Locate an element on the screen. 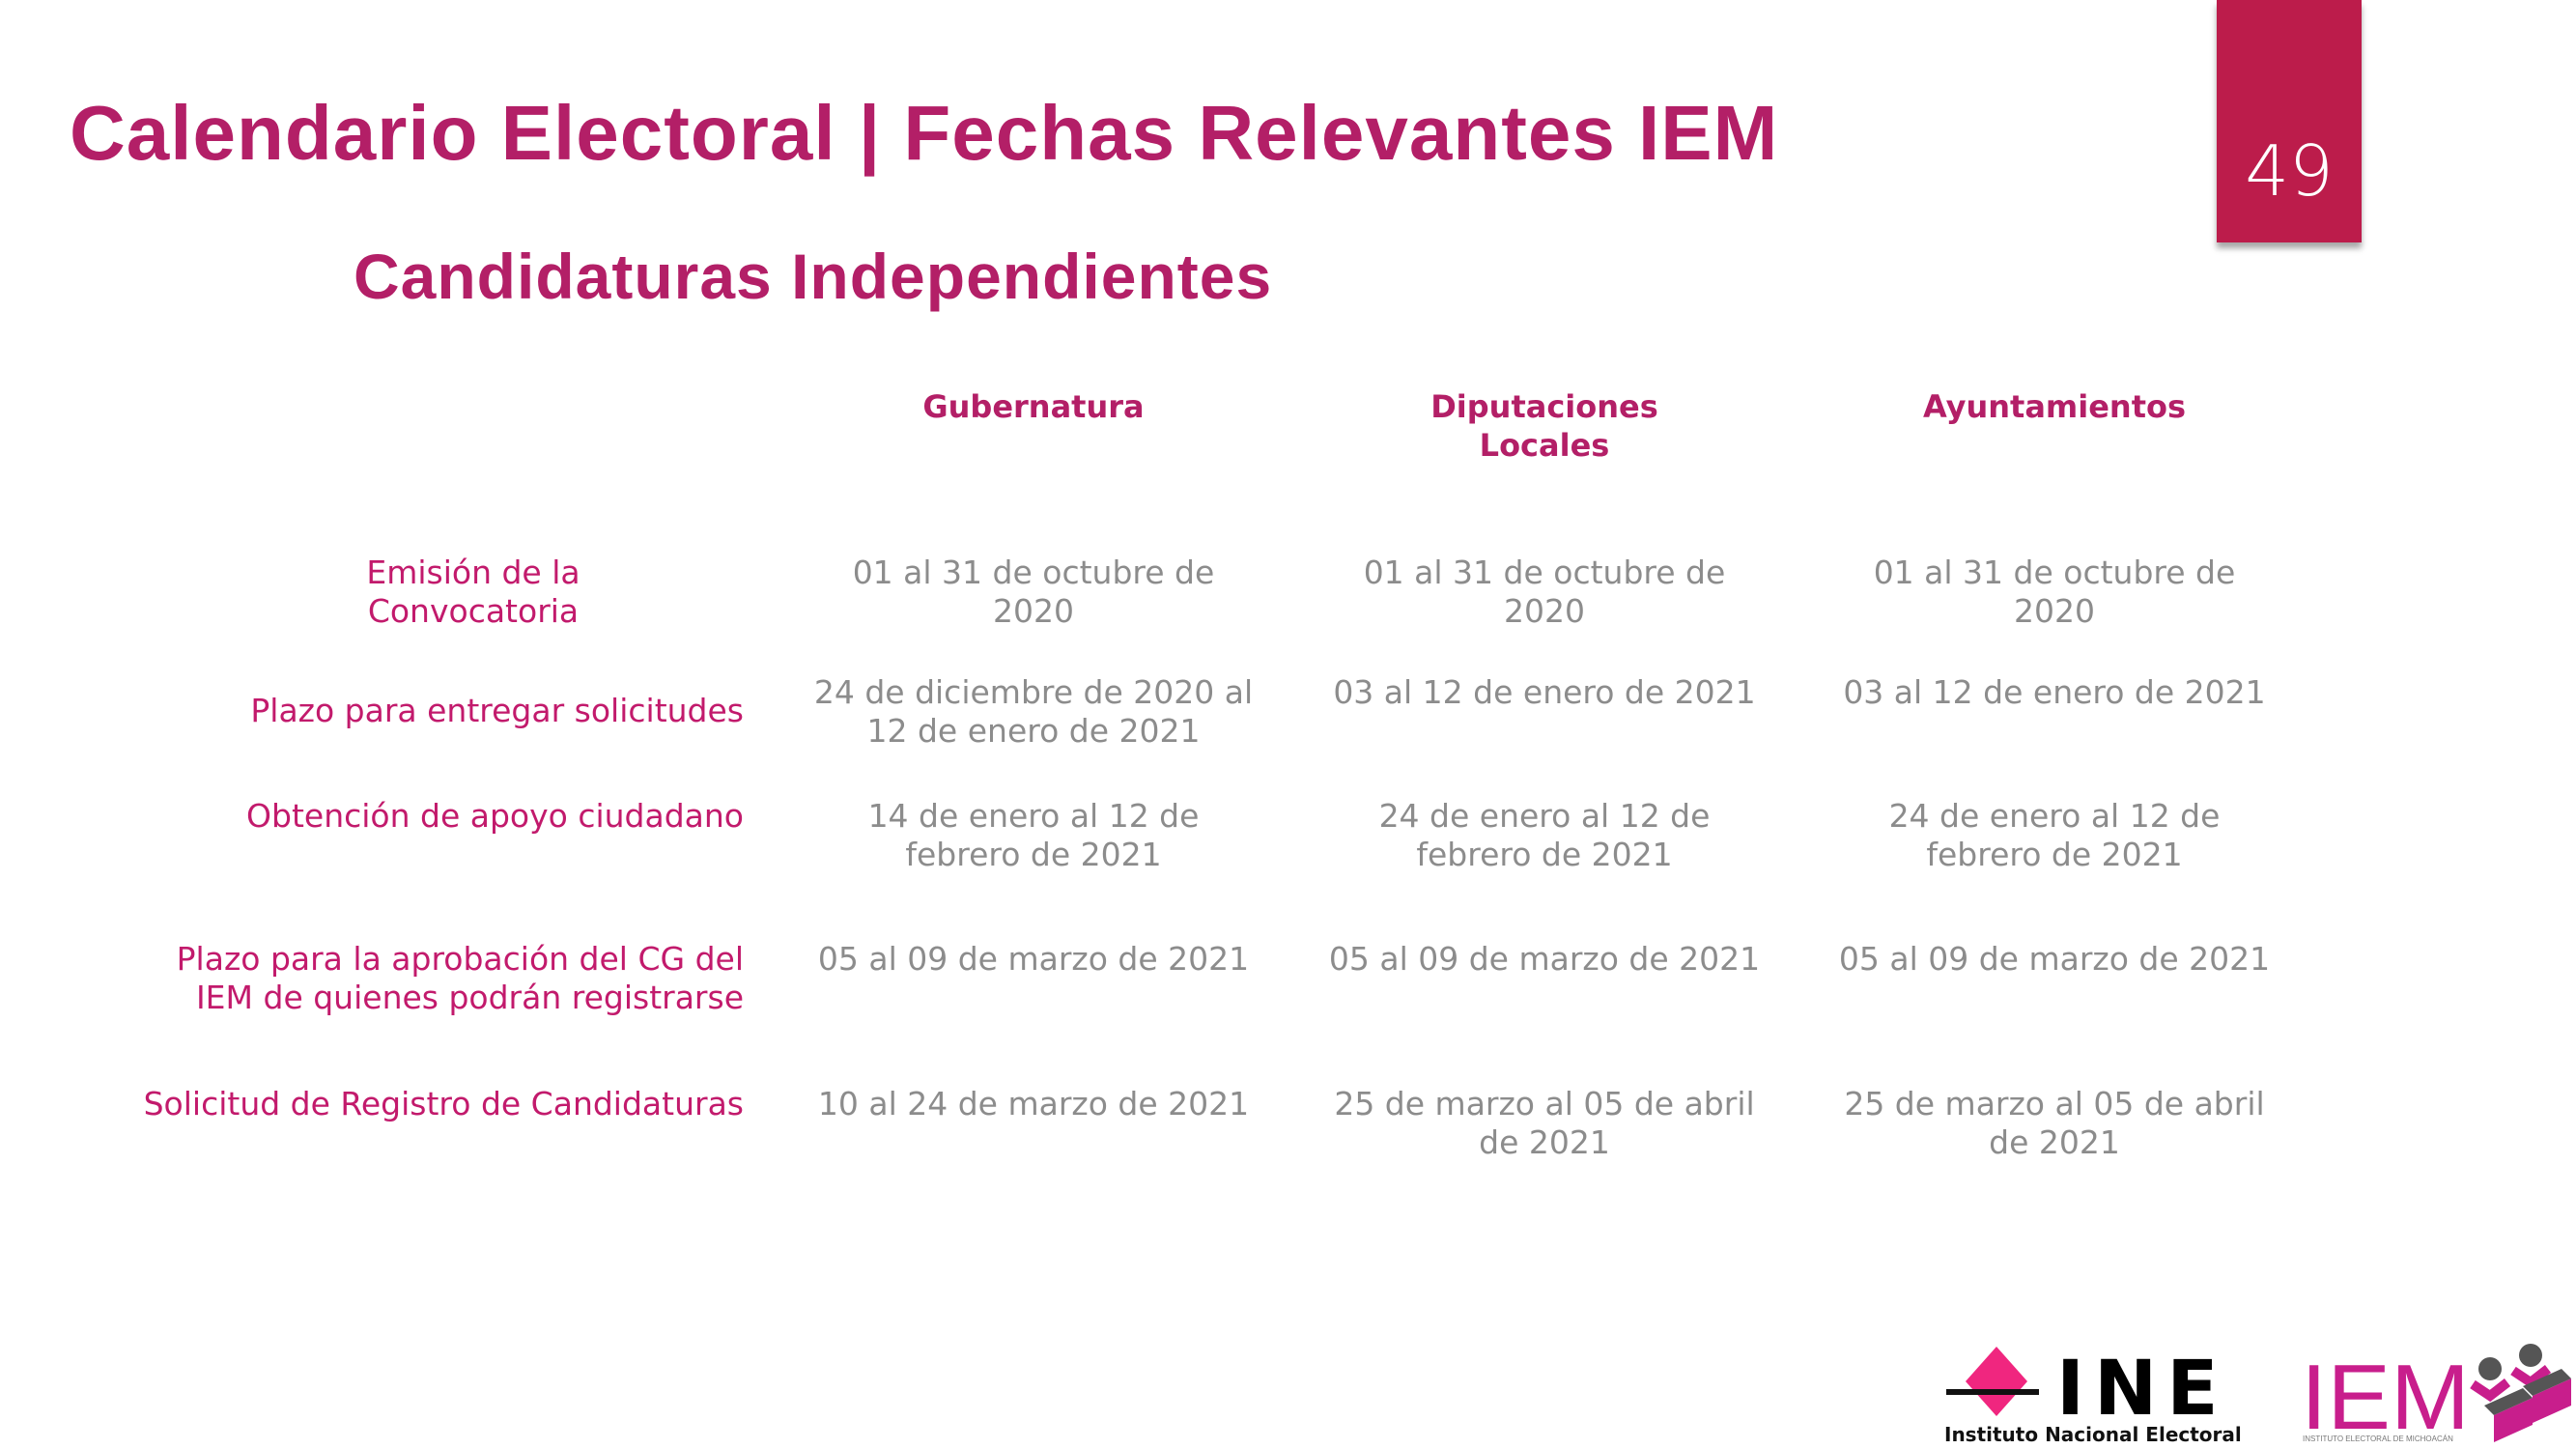  row-label-apoyo: Obtención de apoyo ciudadano is located at coordinates (495, 816).